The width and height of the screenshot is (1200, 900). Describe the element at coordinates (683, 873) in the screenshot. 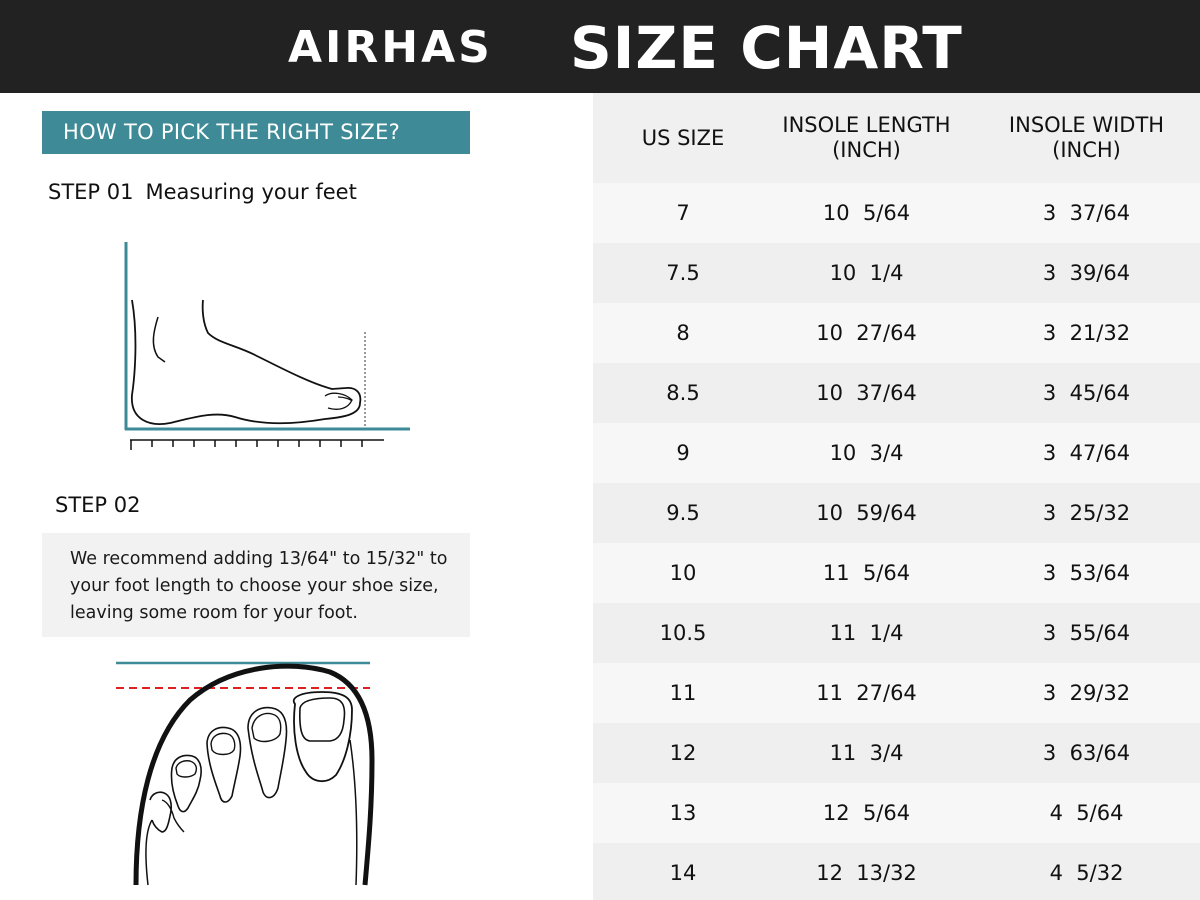

I see `cell-us-size: 14` at that location.